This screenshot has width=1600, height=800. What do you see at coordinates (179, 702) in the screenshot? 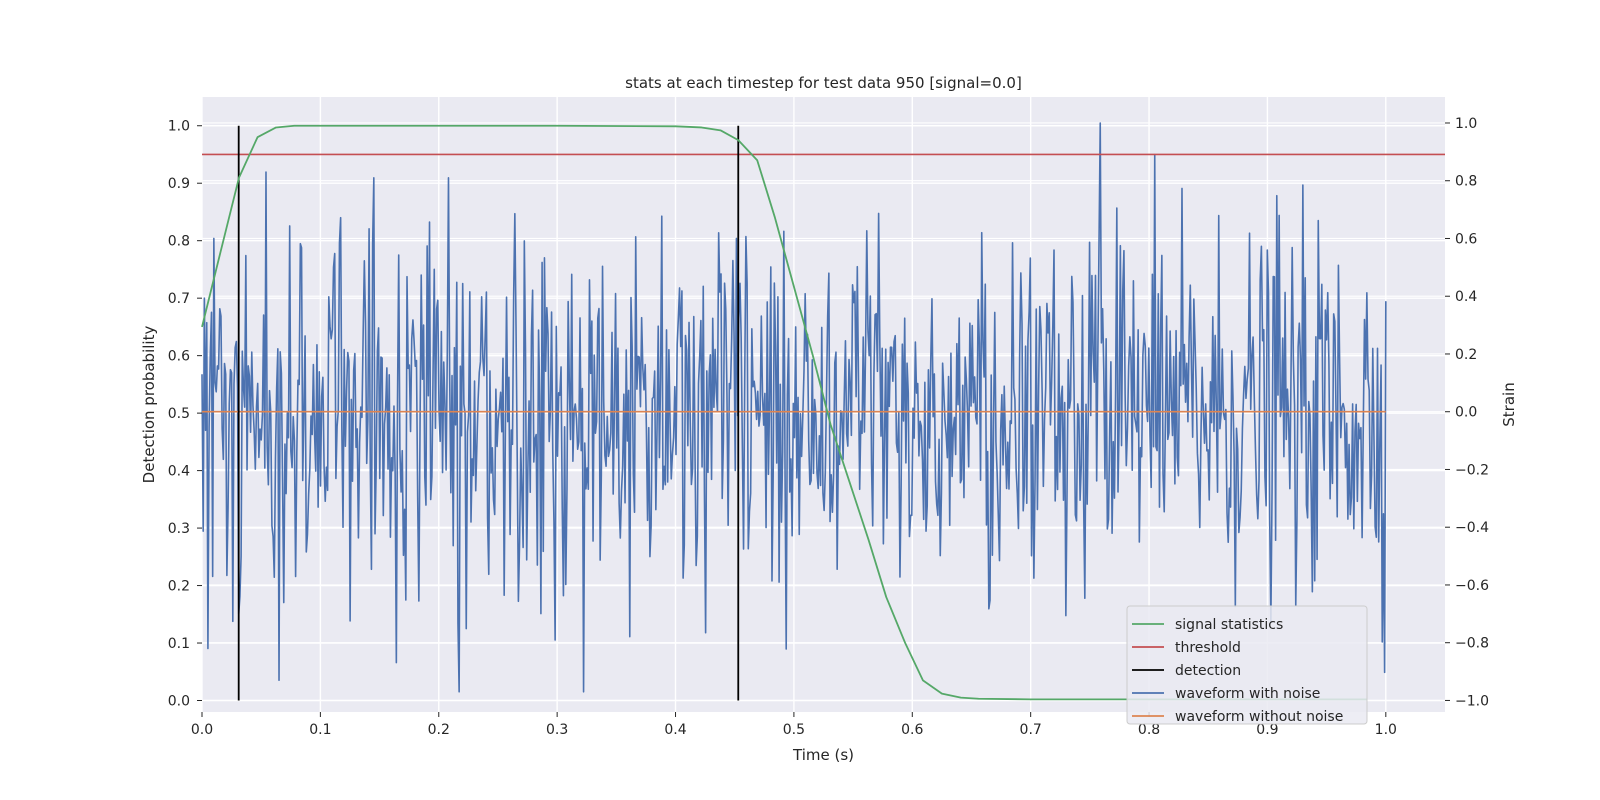
I see `y-tick-label: 0.0` at bounding box center [179, 702].